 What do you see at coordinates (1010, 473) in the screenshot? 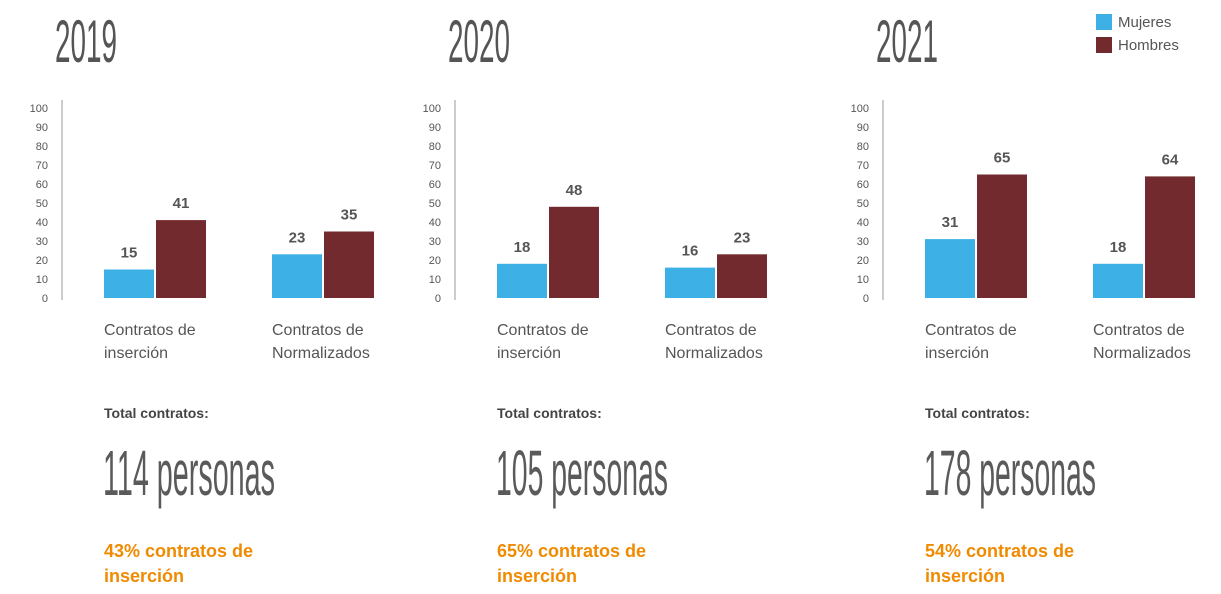
I see `total: 178 personas` at bounding box center [1010, 473].